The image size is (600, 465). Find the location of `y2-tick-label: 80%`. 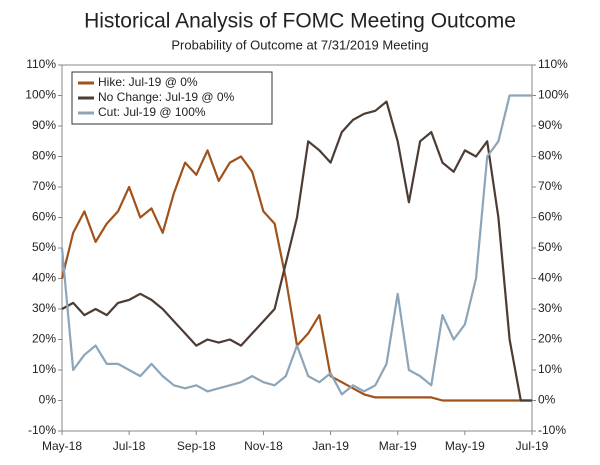

y2-tick-label: 80% is located at coordinates (550, 156).